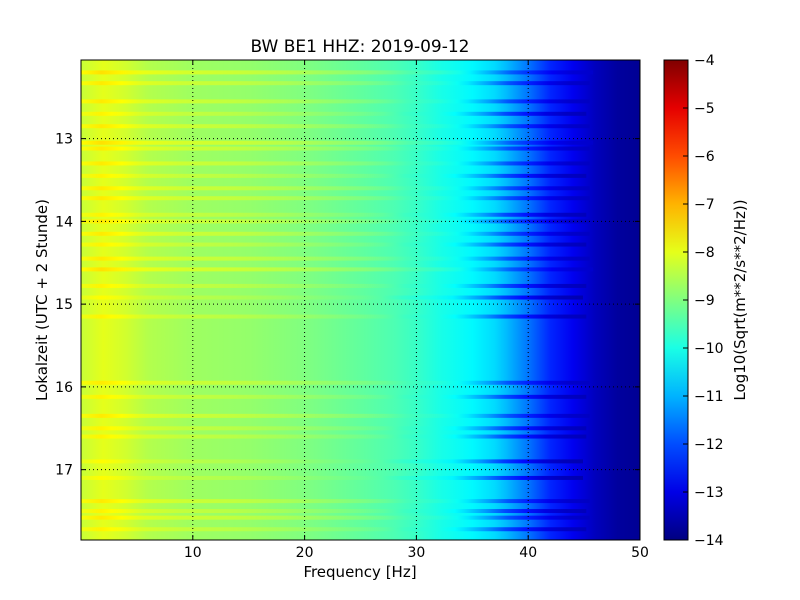 This screenshot has width=800, height=600. I want to click on colorbar-ticks: −4 −5 −6 −7 −8 −9 −10 −11 −12 −13 −14, so click(703, 301).